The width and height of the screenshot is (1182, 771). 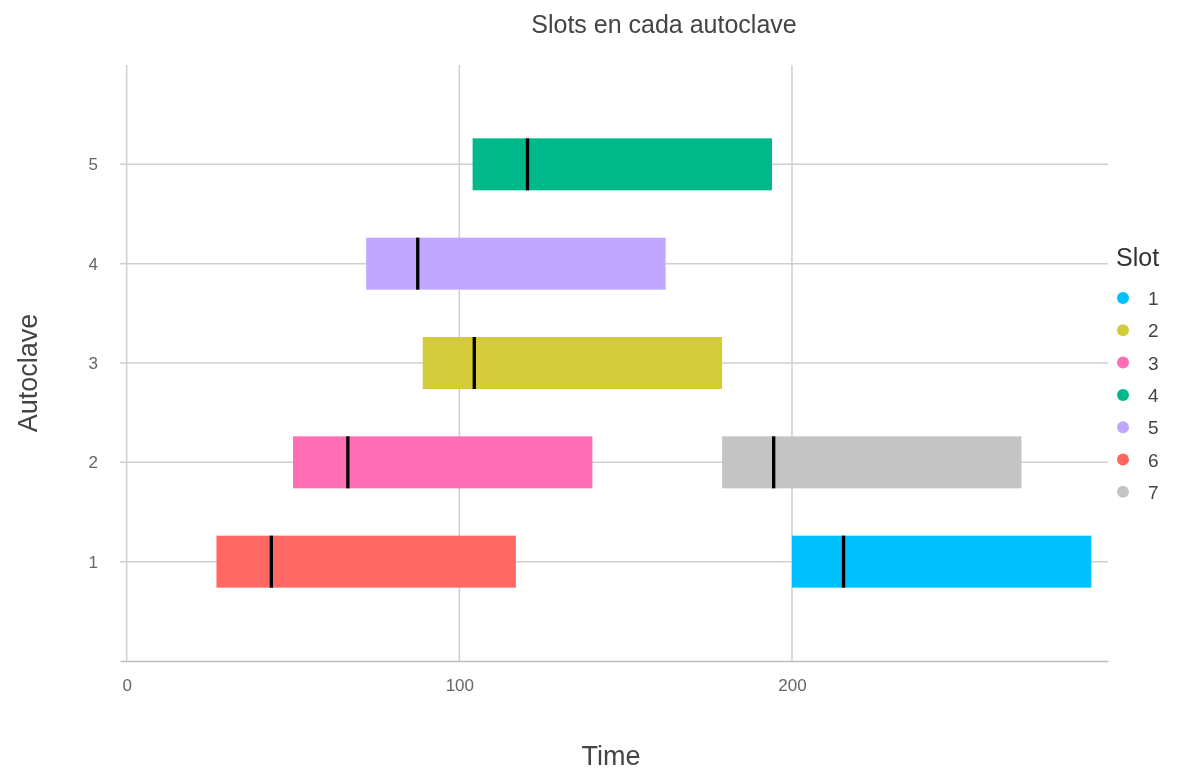 What do you see at coordinates (611, 756) in the screenshot?
I see `x-axis-title: Time` at bounding box center [611, 756].